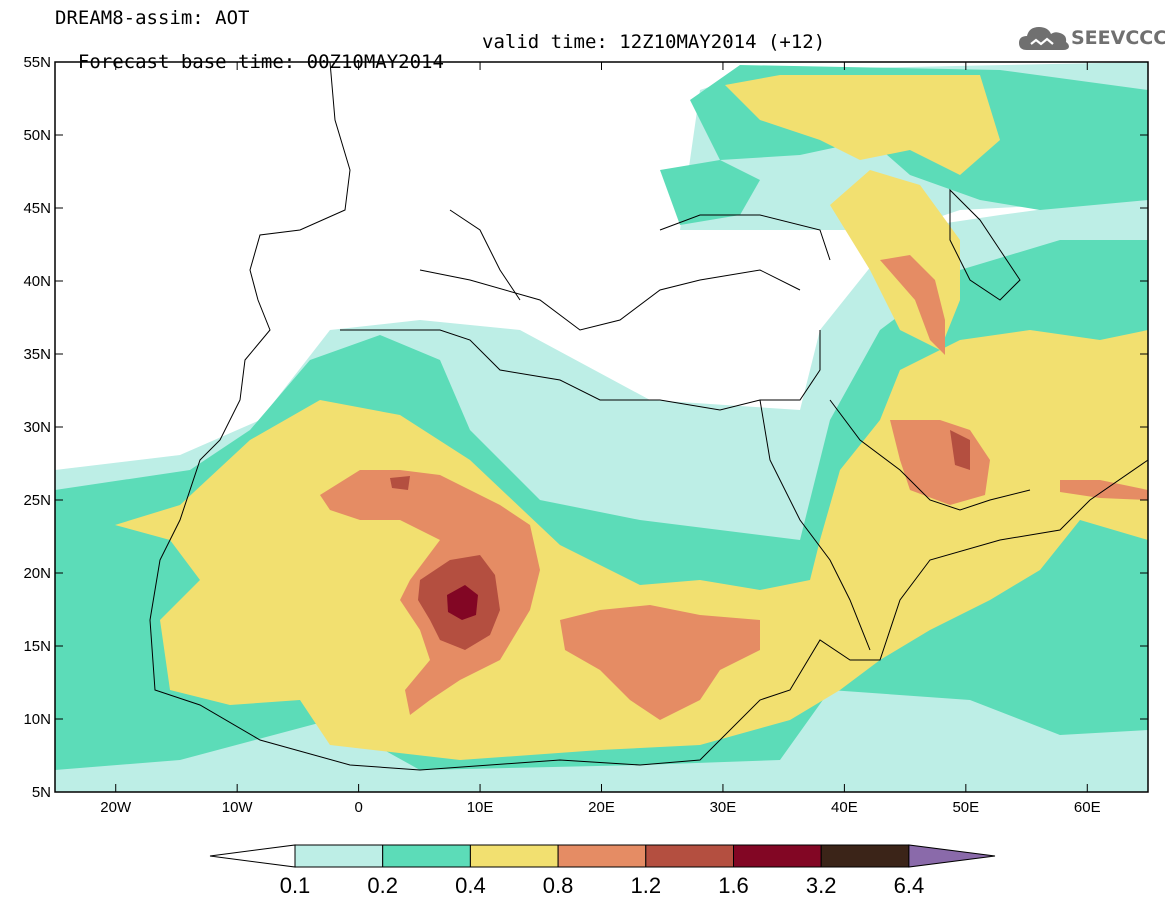 The height and width of the screenshot is (905, 1165). Describe the element at coordinates (37, 646) in the screenshot. I see `lat-tick-label: 15N` at that location.